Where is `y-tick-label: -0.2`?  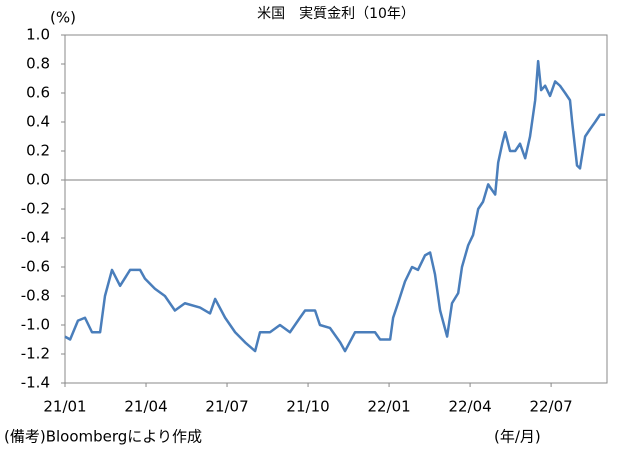
y-tick-label: -0.2 is located at coordinates (35, 209).